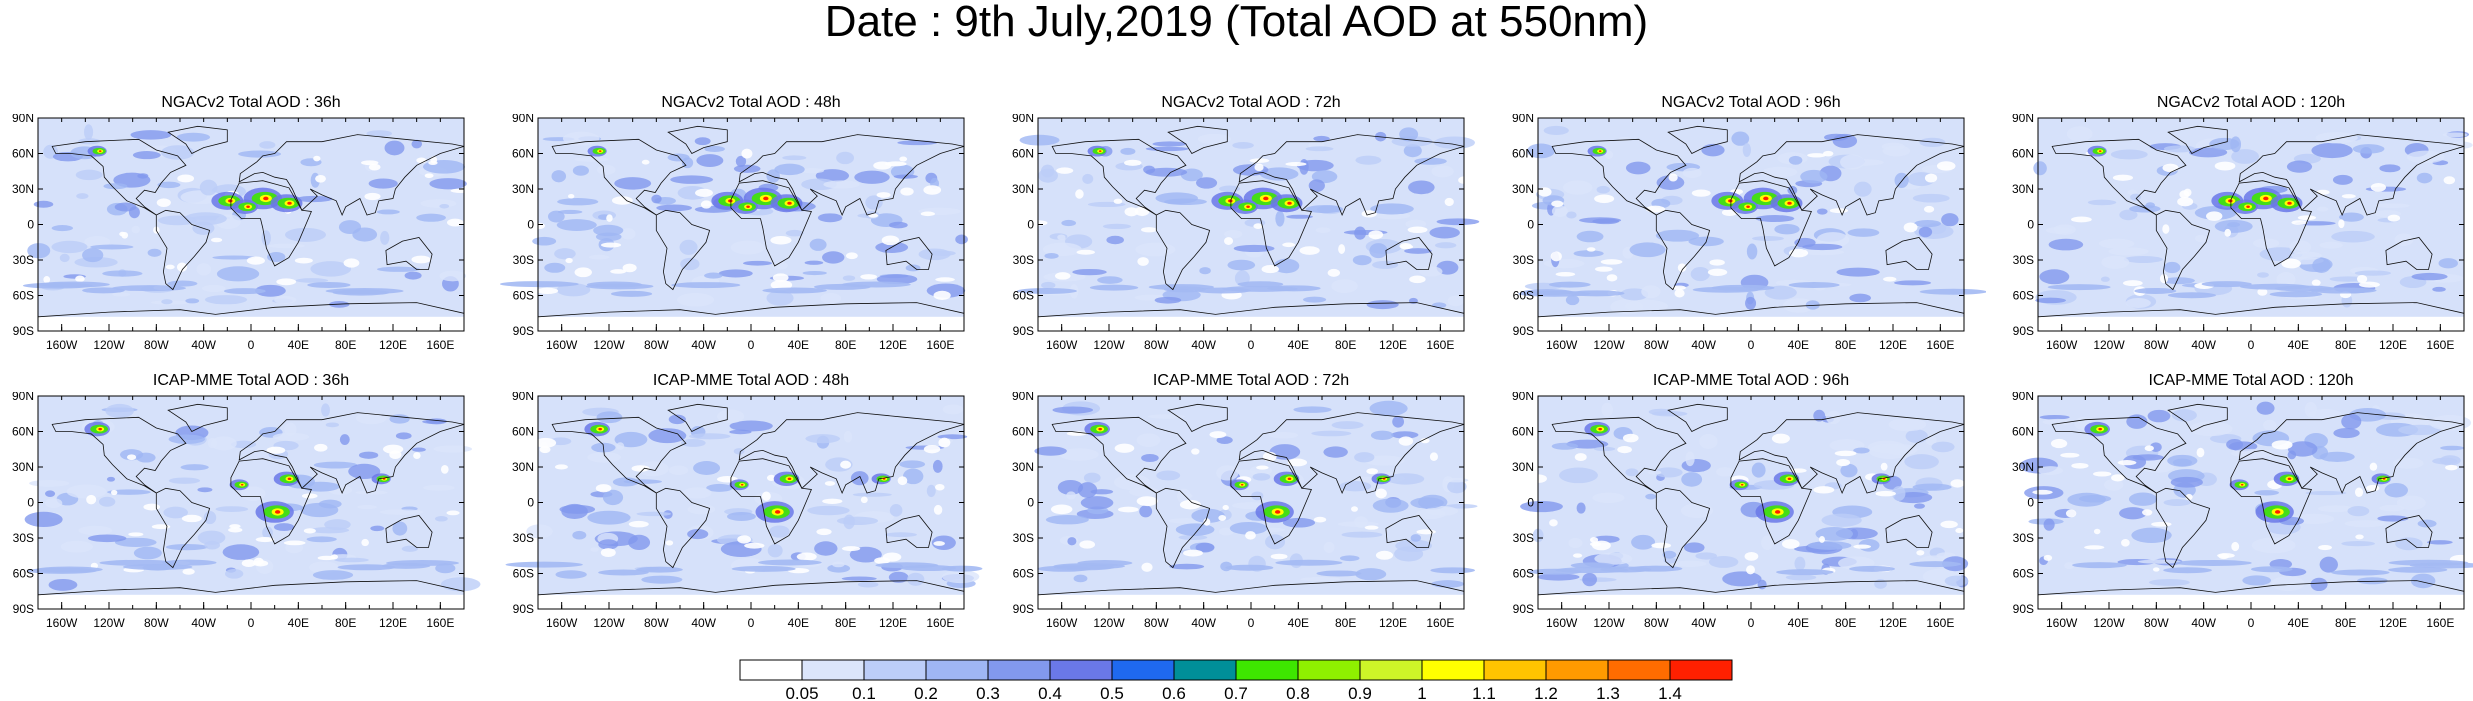 This screenshot has width=2473, height=701. I want to click on panel-title: ICAP-MME Total AOD : 96h, so click(1751, 380).